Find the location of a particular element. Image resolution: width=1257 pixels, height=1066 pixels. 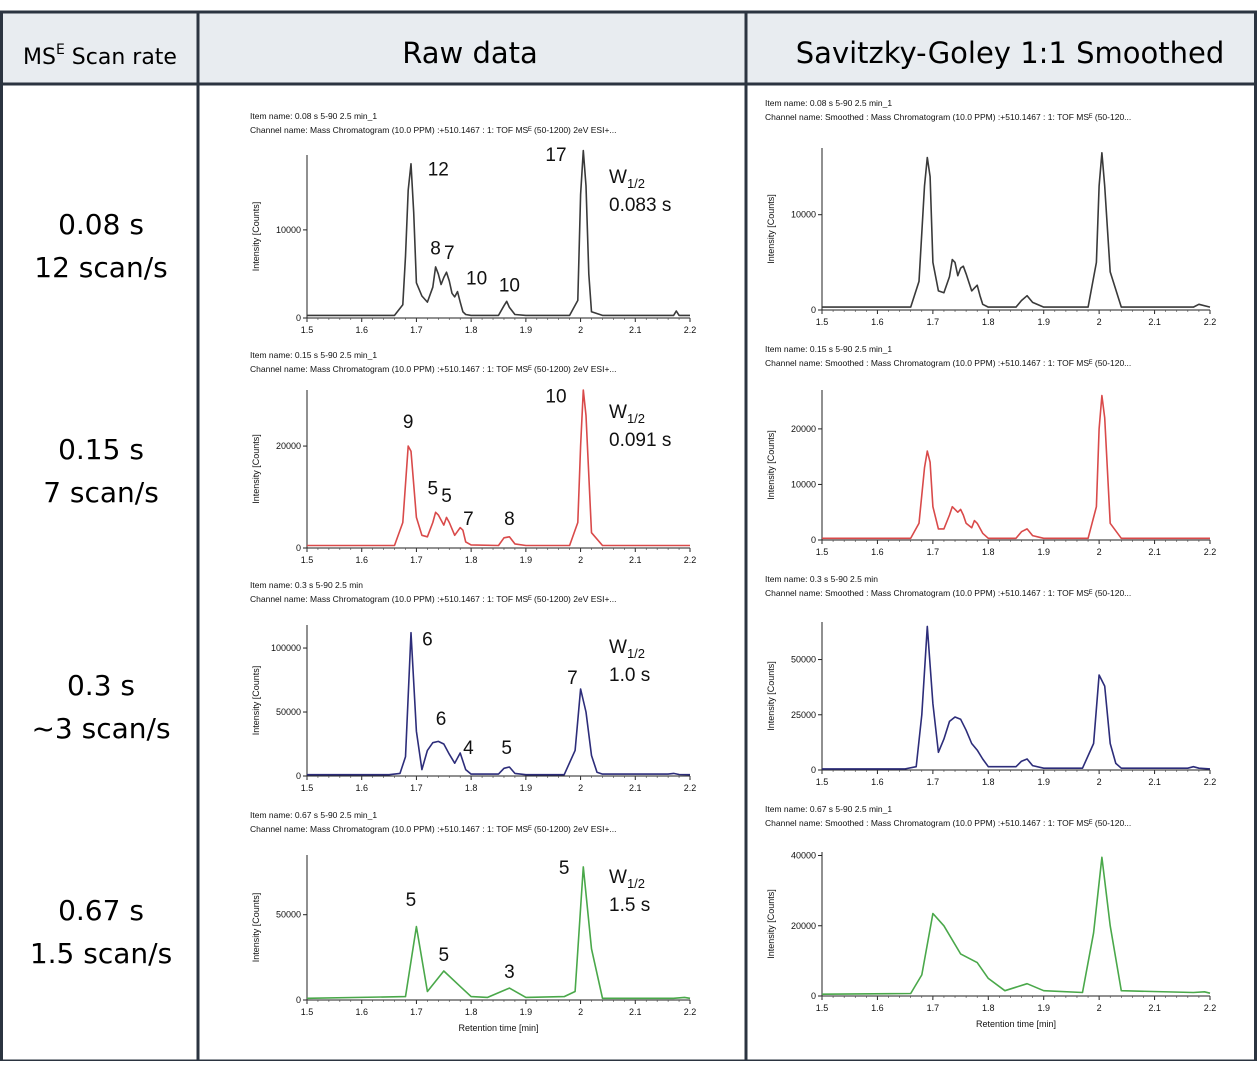

half-width-value: 1.5 s is located at coordinates (629, 905).